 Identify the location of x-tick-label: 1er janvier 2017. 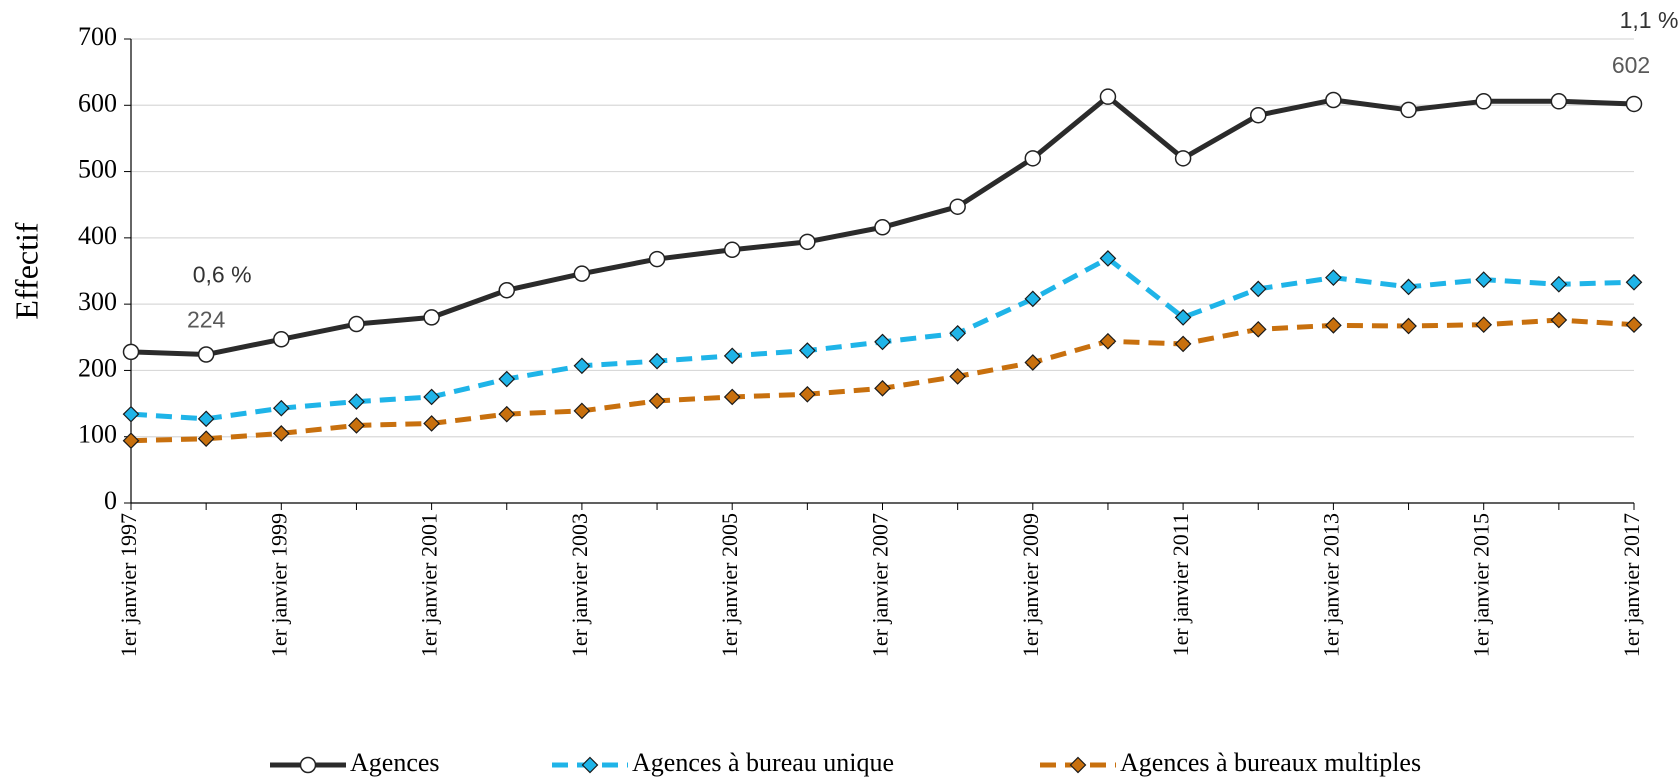
(1631, 585).